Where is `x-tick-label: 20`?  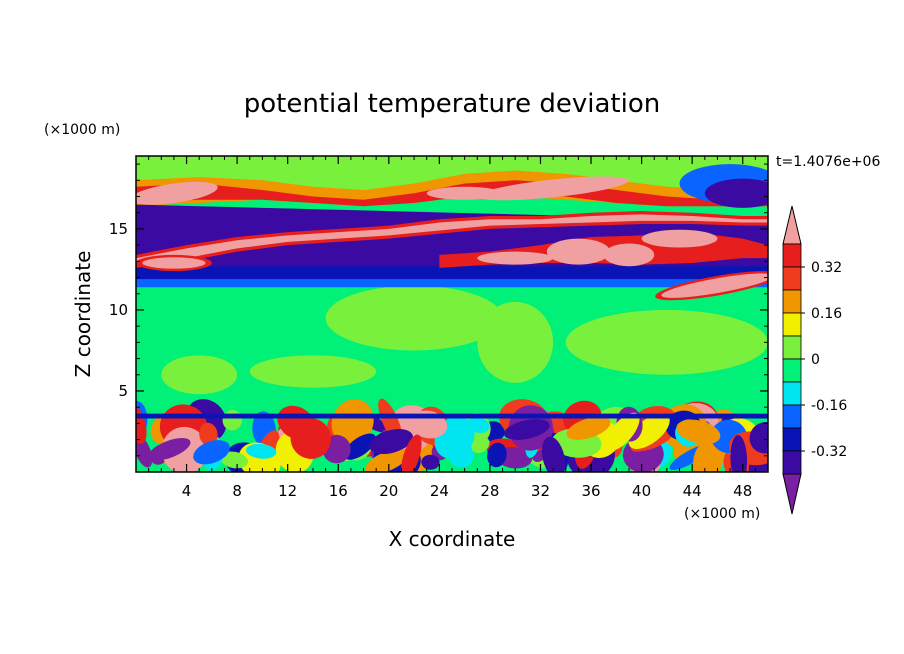
x-tick-label: 20 is located at coordinates (388, 491).